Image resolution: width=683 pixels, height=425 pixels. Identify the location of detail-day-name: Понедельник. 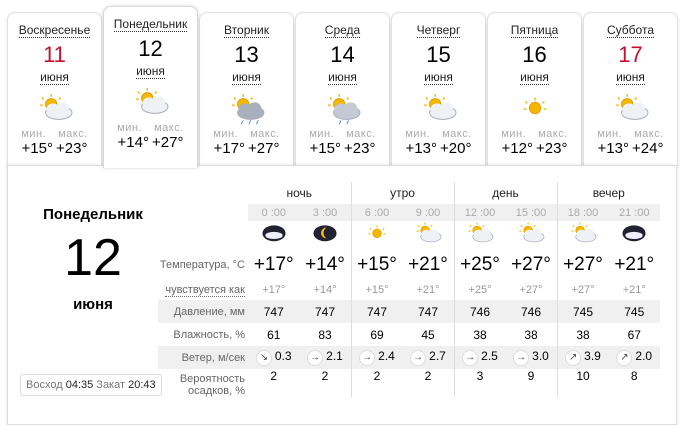
(93, 214).